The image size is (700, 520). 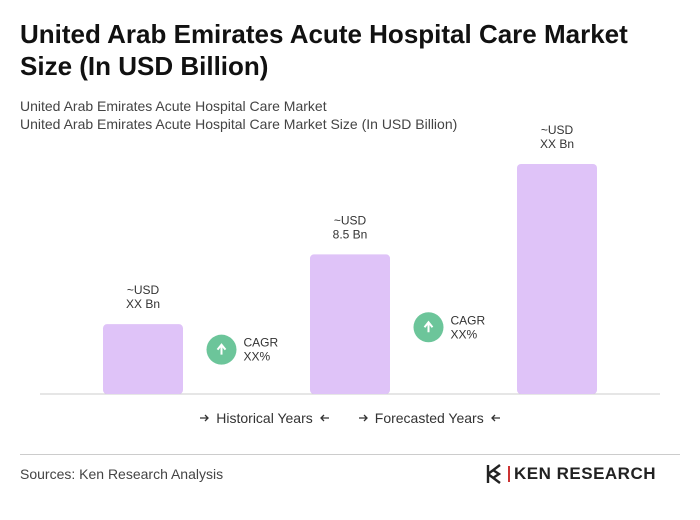 I want to click on legend-item: Forecasted Years, so click(x=429, y=418).